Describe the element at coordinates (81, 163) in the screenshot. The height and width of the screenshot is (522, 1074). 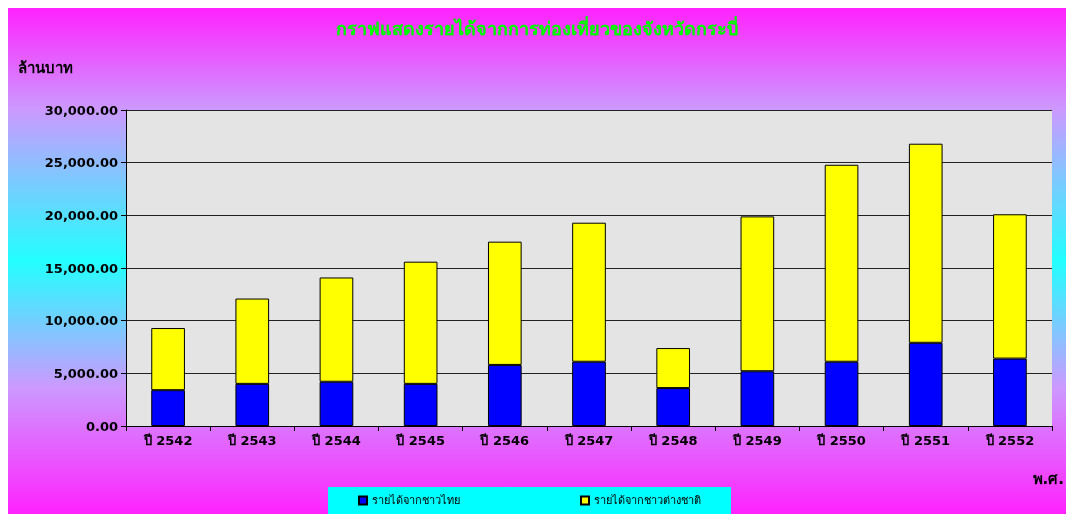
I see `y-tick-label: 25,000.00` at that location.